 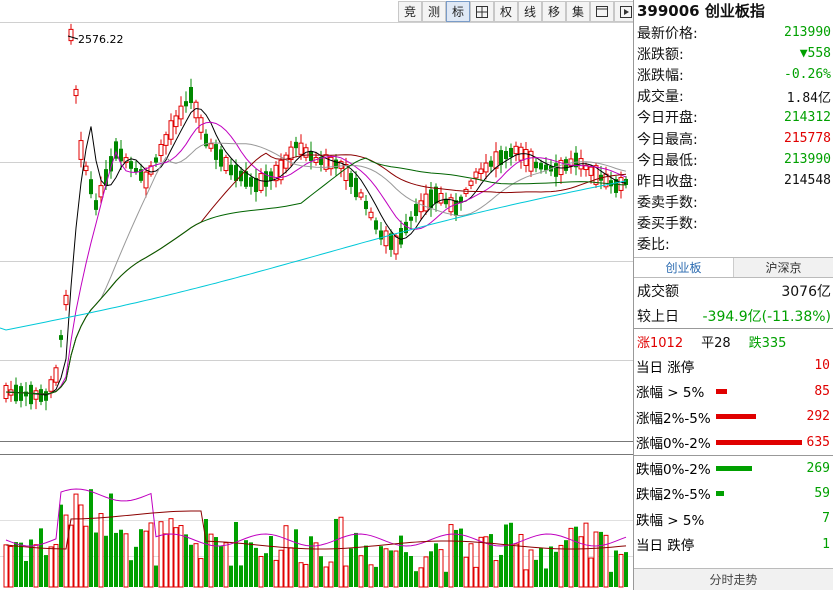 What do you see at coordinates (626, 11) in the screenshot?
I see `play-icon` at bounding box center [626, 11].